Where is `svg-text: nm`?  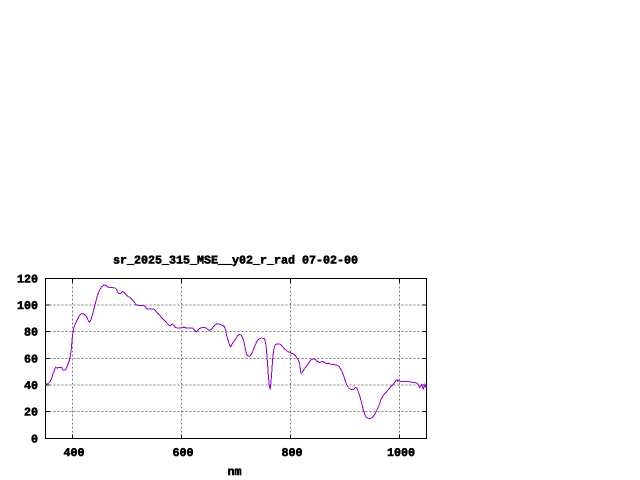 svg-text: nm is located at coordinates (235, 472).